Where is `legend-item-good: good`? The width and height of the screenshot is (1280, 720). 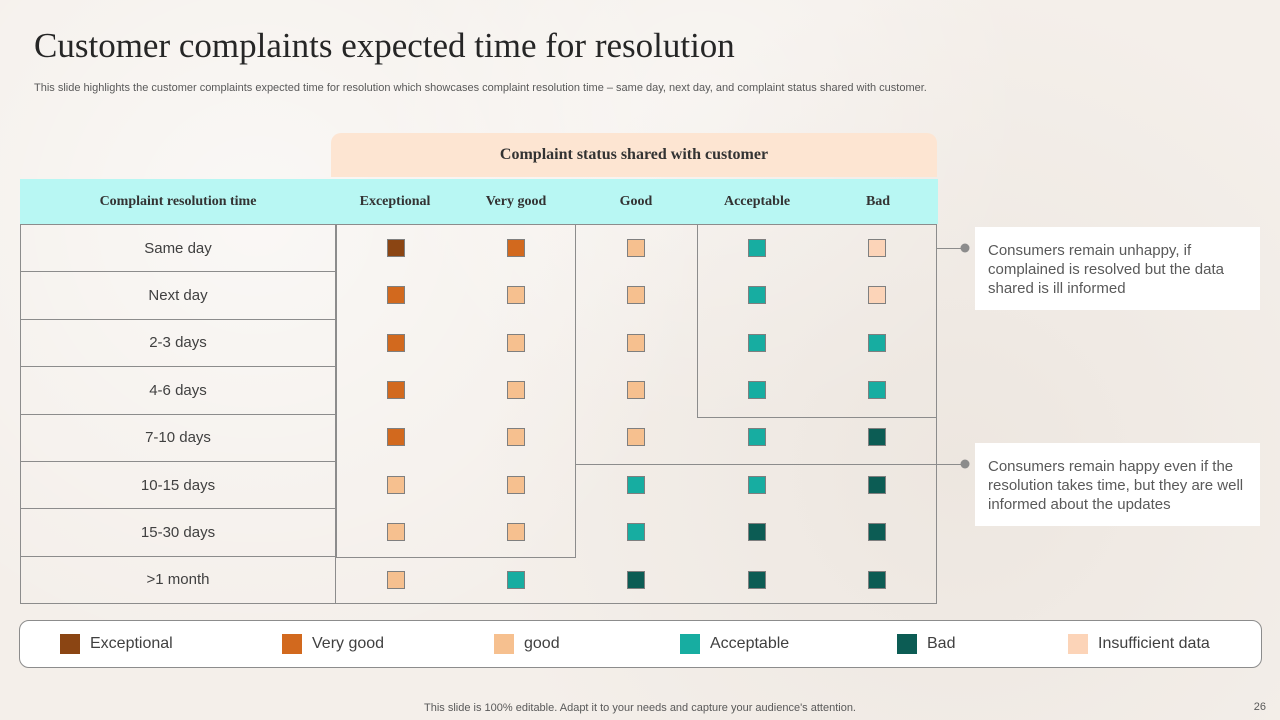
legend-item-good: good is located at coordinates (527, 644).